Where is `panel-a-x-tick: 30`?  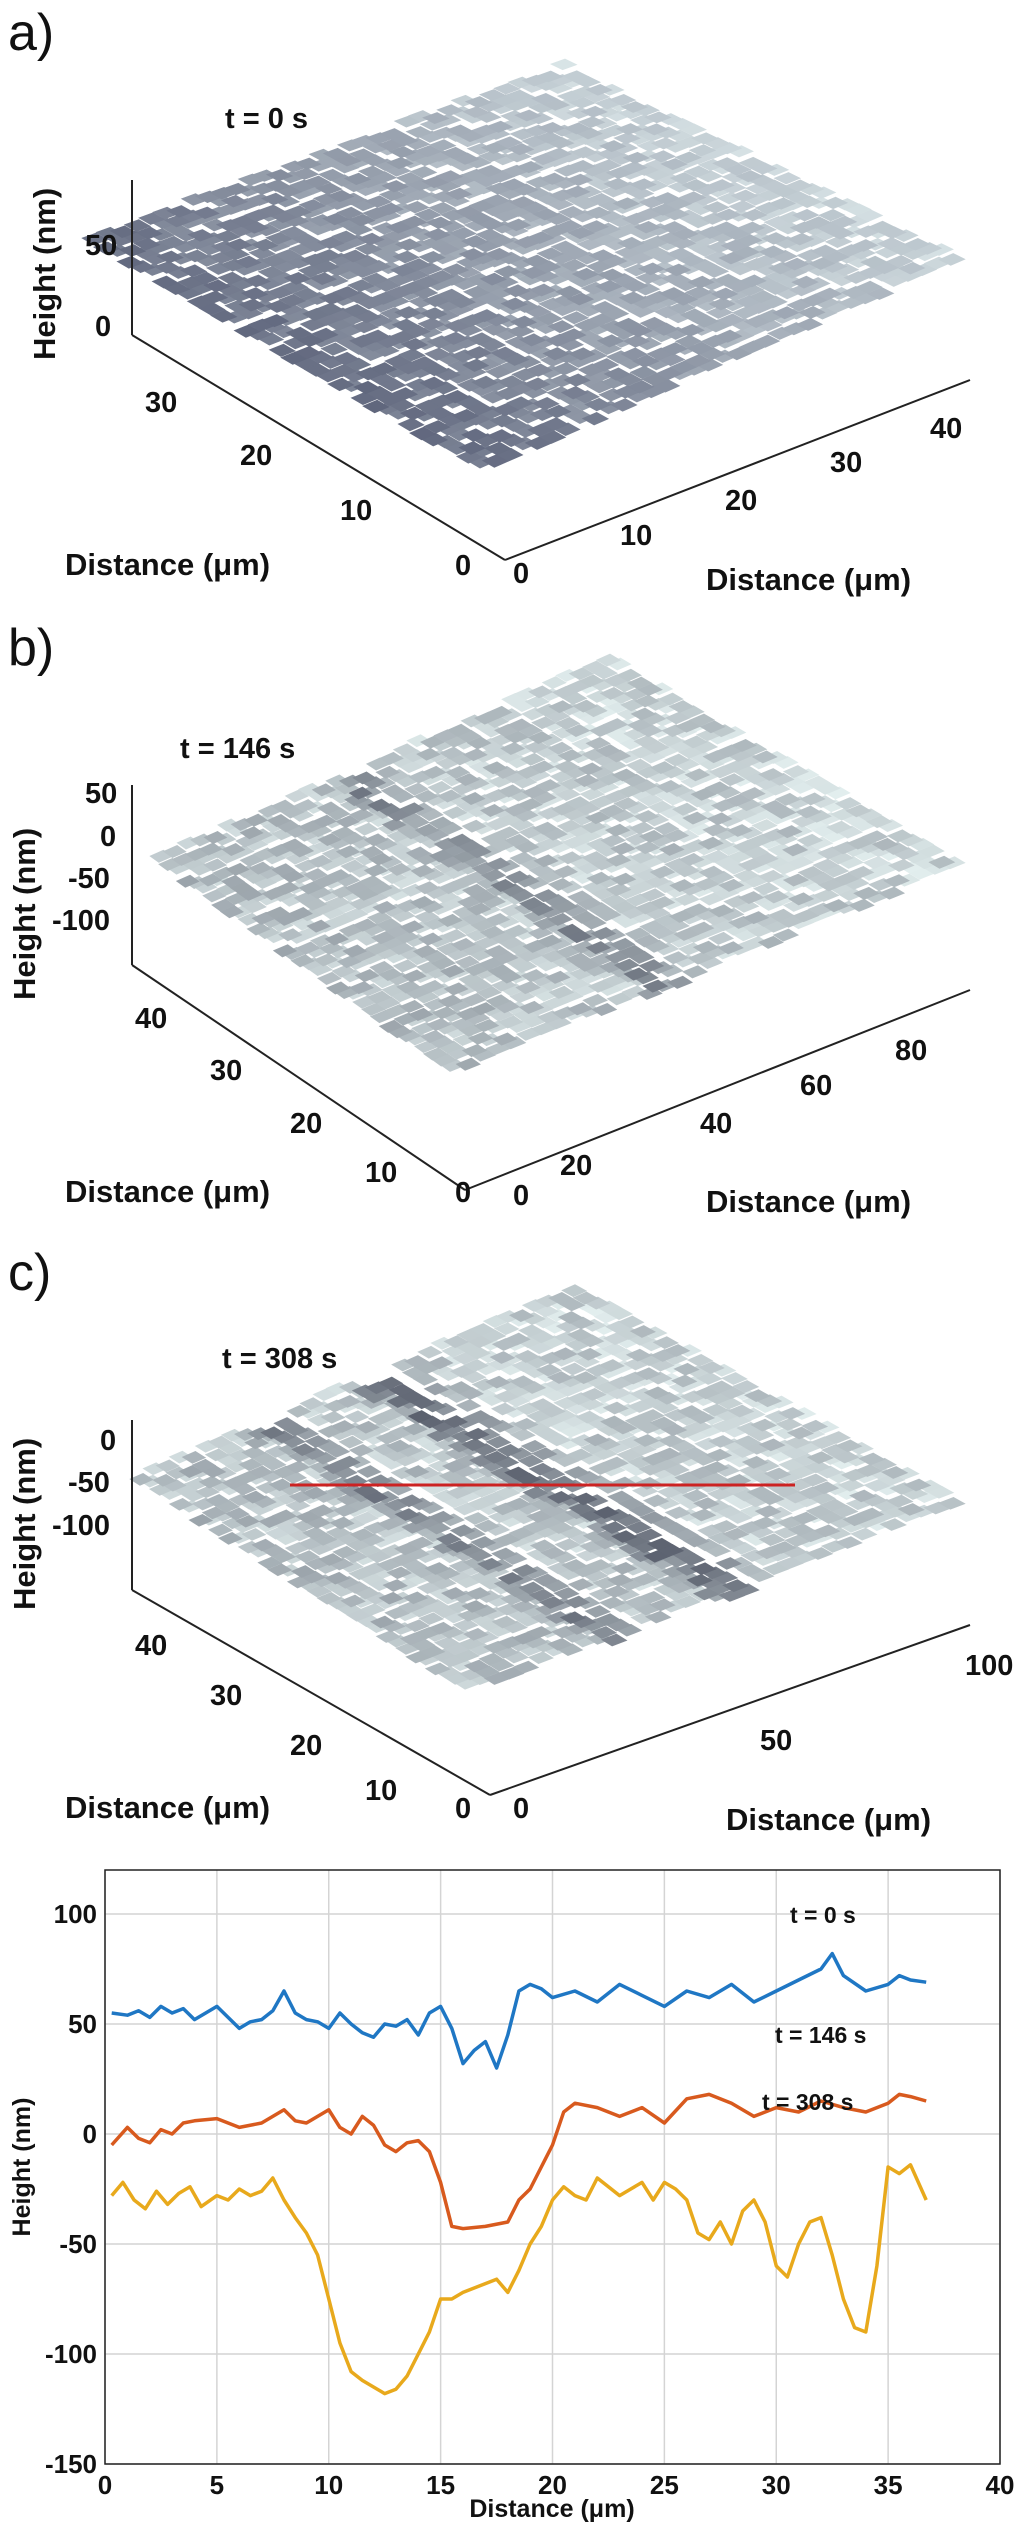
panel-a-x-tick: 30 is located at coordinates (846, 463).